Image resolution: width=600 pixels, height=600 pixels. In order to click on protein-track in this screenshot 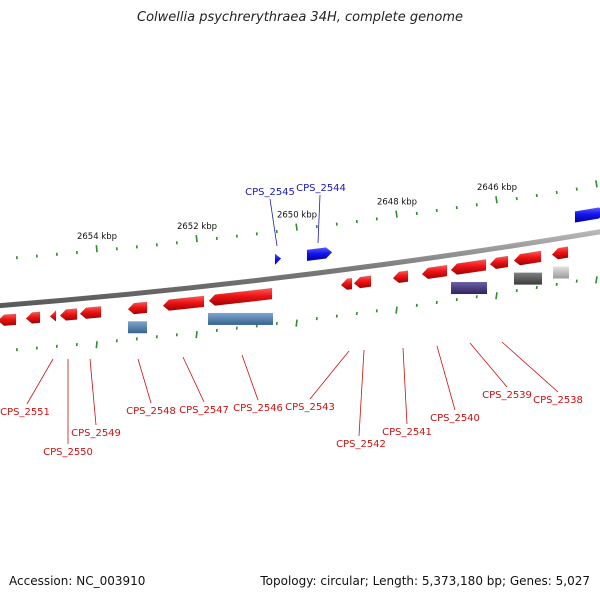, I will do `click(348, 300)`.